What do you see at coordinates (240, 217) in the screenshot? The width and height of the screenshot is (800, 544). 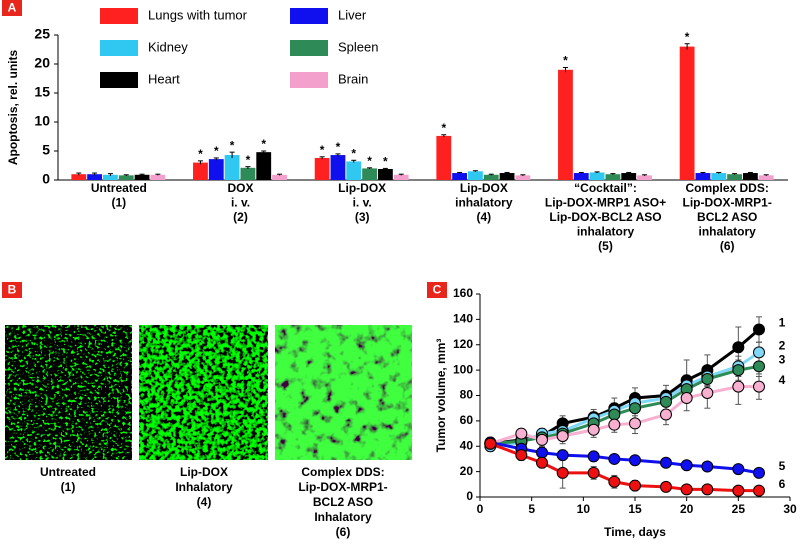 I see `x-tick-label: (2)` at bounding box center [240, 217].